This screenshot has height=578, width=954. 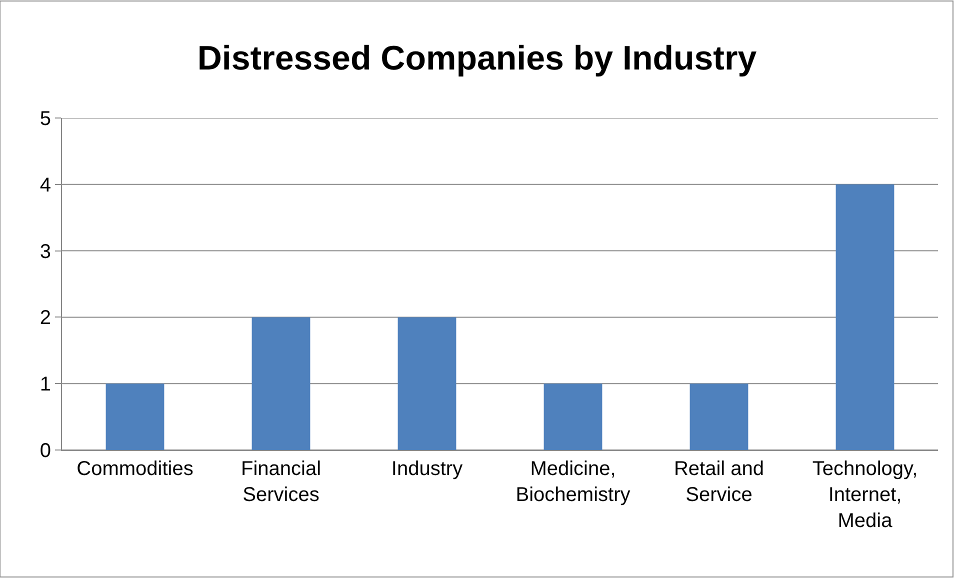 I want to click on x-tick-label: Medicine, Biochemistry, so click(x=573, y=482).